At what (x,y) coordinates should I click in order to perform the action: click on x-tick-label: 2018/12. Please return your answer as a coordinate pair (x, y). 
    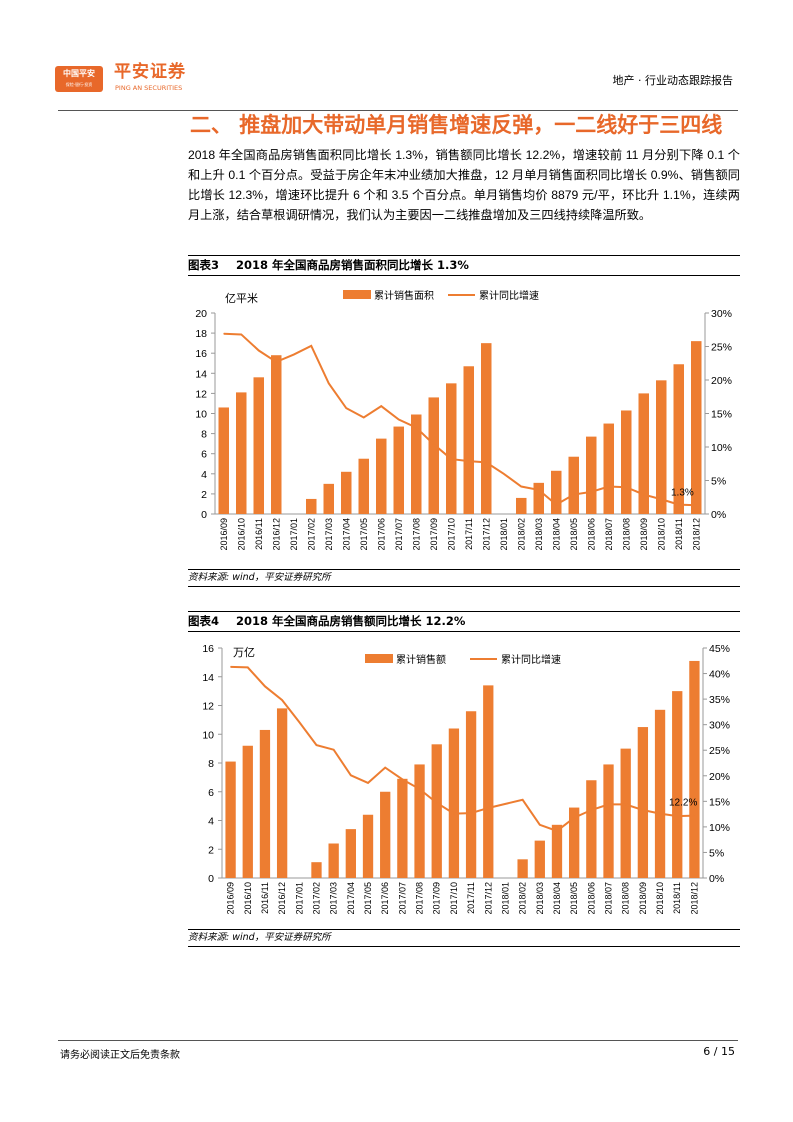
    Looking at the image, I should click on (694, 898).